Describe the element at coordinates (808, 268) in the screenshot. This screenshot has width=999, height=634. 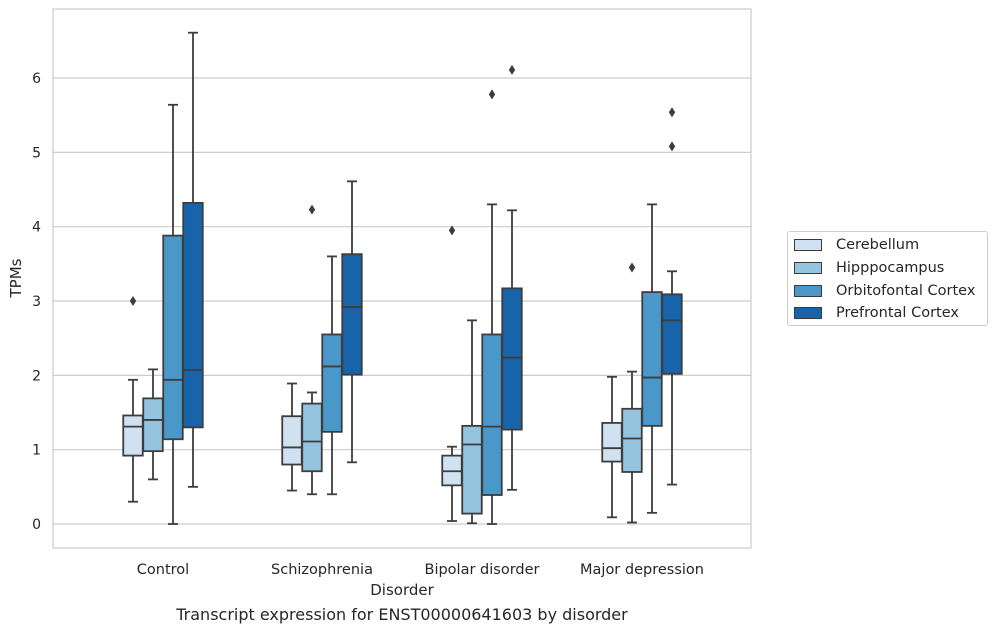
I see `legend-swatch-hippocampus` at that location.